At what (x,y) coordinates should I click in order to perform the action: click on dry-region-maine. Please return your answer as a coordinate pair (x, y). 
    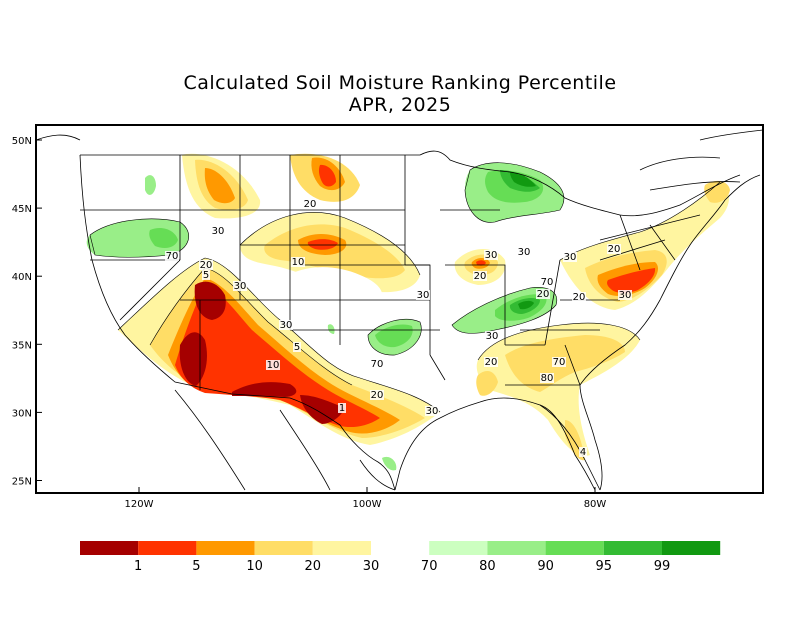
    Looking at the image, I should click on (717, 191).